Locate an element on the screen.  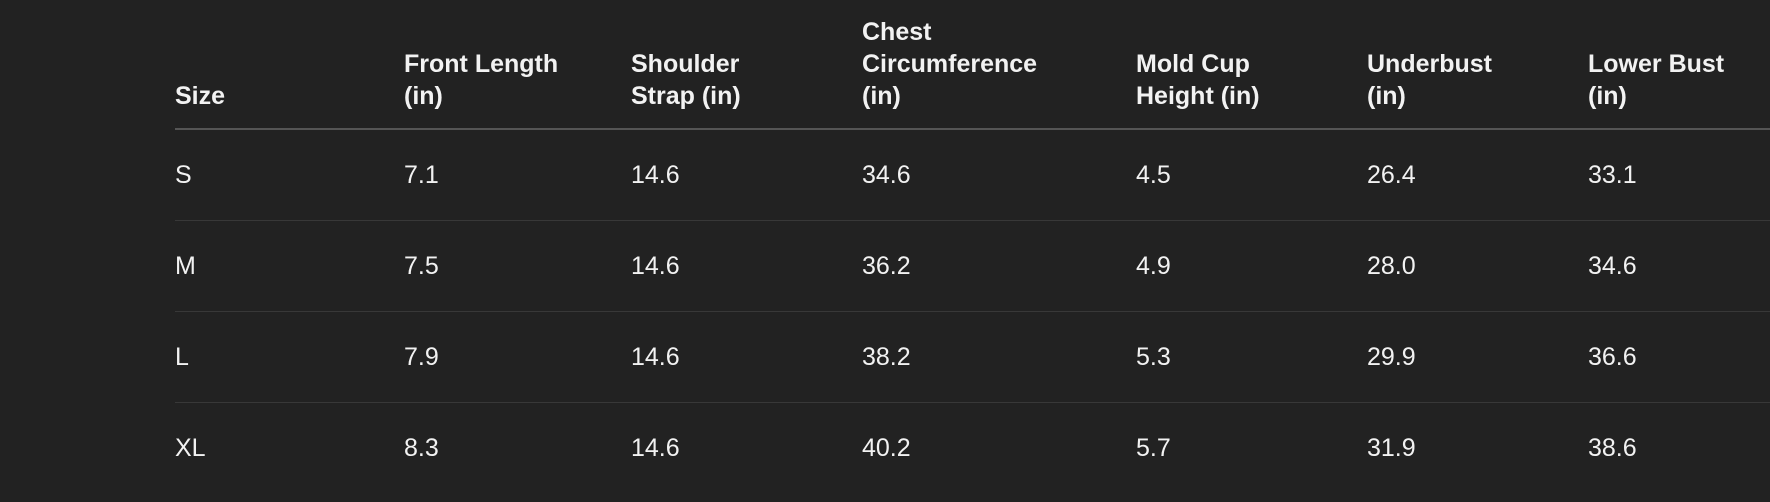
measurement-cell: 7.1 is located at coordinates (517, 175).